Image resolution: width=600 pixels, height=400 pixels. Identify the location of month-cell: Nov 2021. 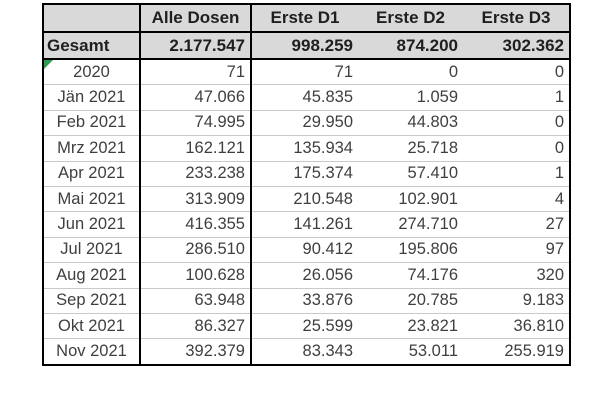
(91, 352).